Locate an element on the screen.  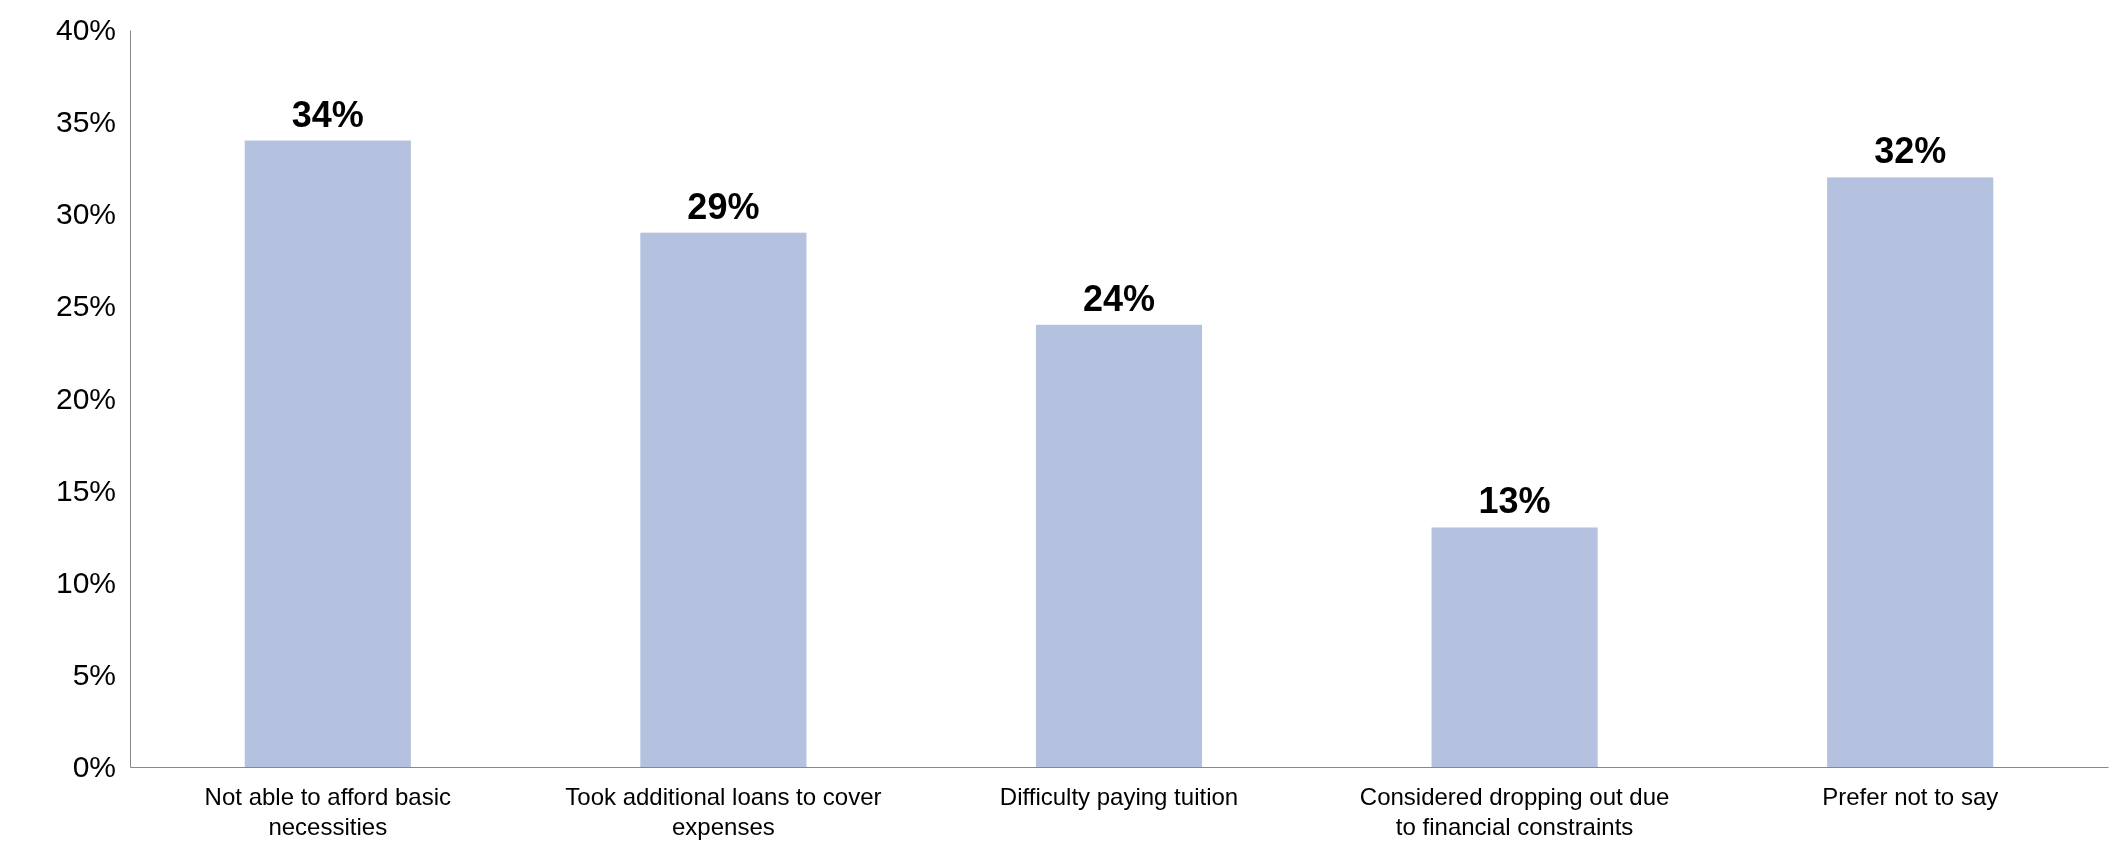
x-tick-label: Difficulty paying tuition is located at coordinates (1119, 796).